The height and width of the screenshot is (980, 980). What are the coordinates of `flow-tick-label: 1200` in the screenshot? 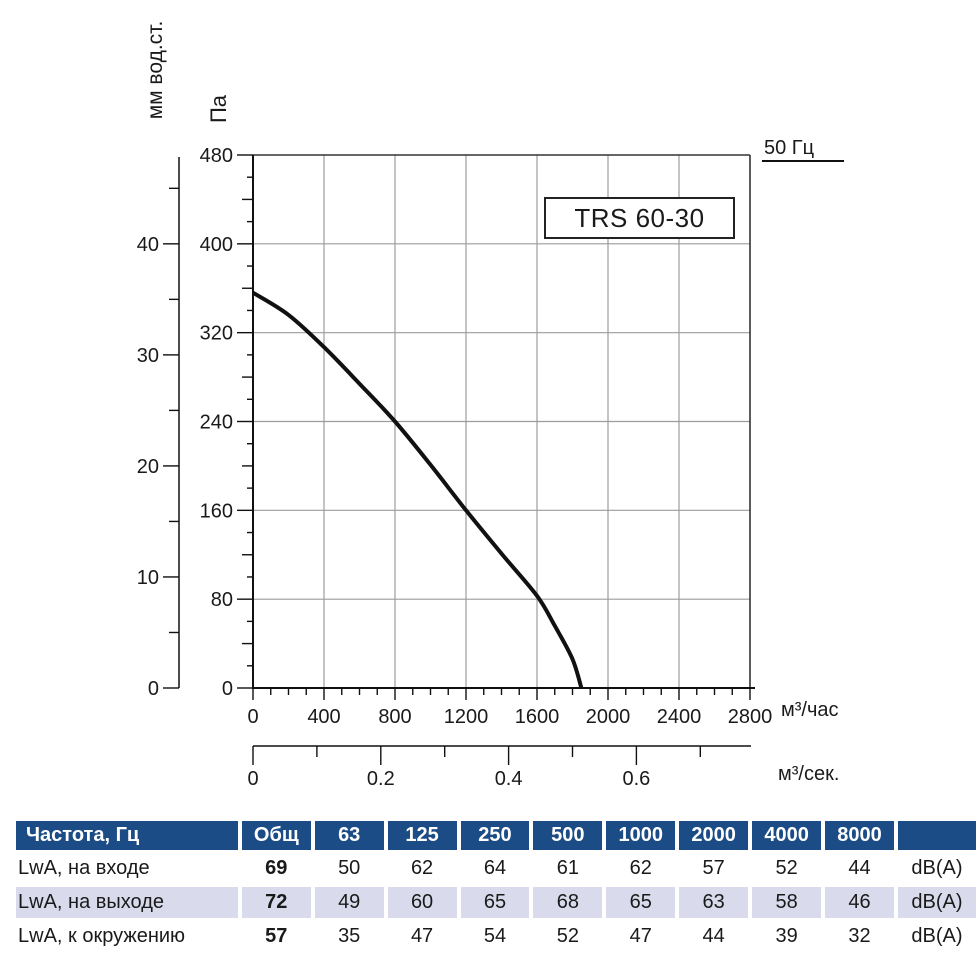 It's located at (466, 717).